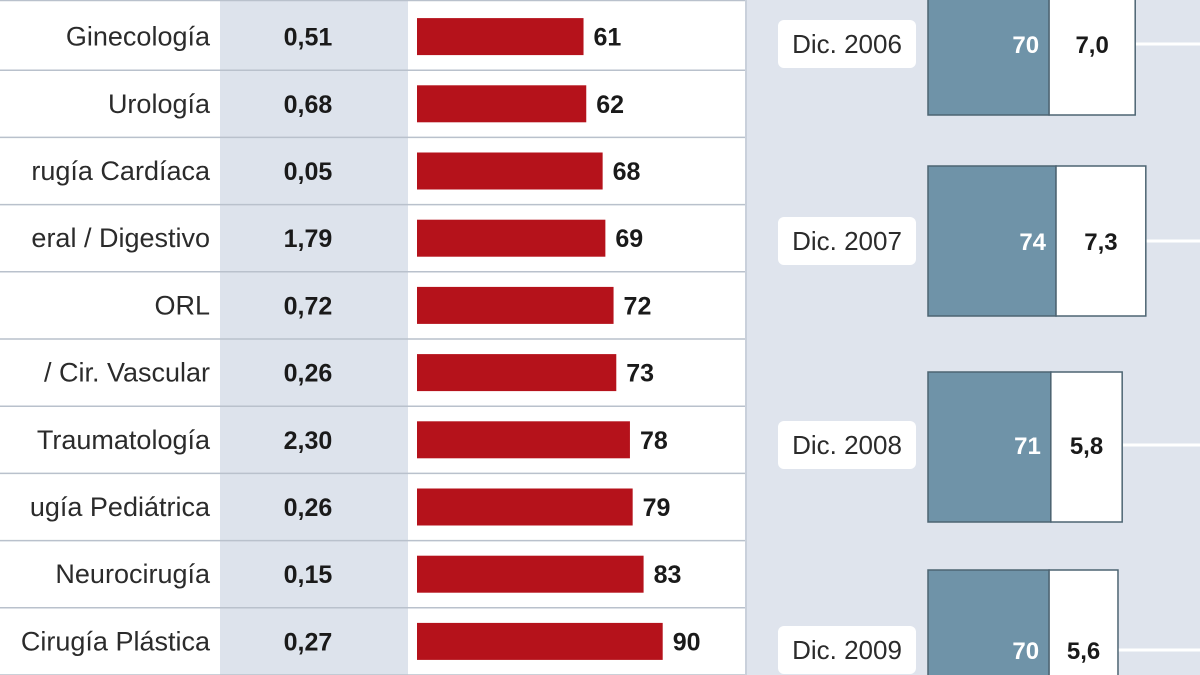 Image resolution: width=1200 pixels, height=675 pixels. What do you see at coordinates (308, 239) in the screenshot?
I see `ratio-value: 1,79` at bounding box center [308, 239].